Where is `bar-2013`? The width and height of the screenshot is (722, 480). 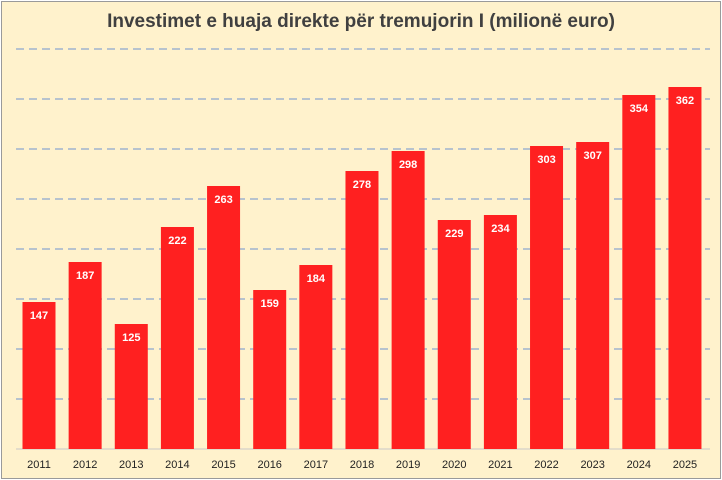
bar-2013 is located at coordinates (131, 386).